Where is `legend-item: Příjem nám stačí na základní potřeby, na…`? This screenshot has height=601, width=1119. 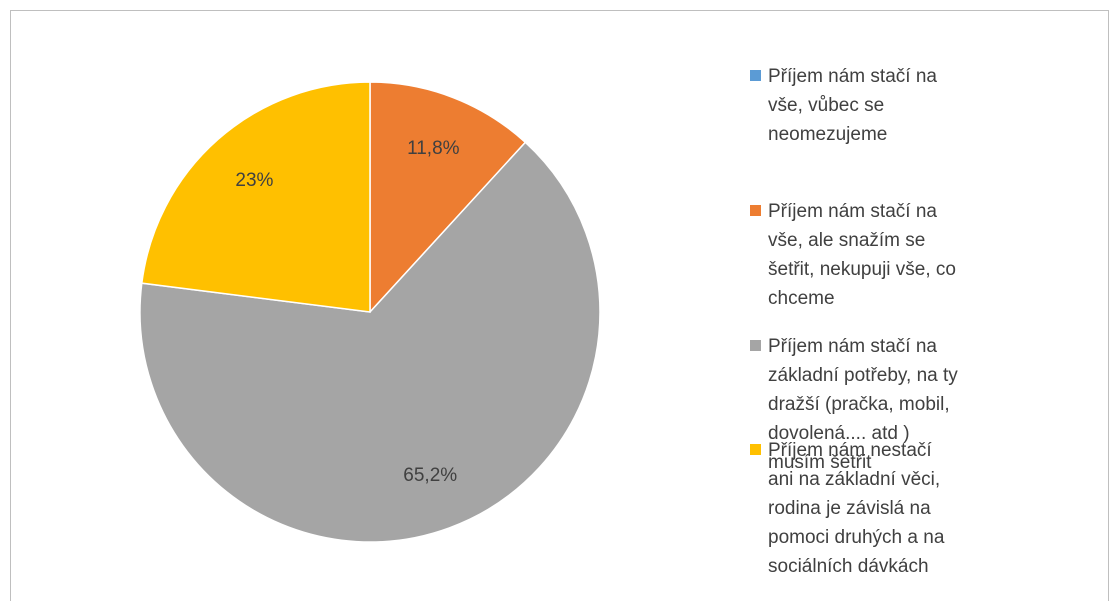
legend-item: Příjem nám stačí na základní potřeby, na… is located at coordinates (855, 404).